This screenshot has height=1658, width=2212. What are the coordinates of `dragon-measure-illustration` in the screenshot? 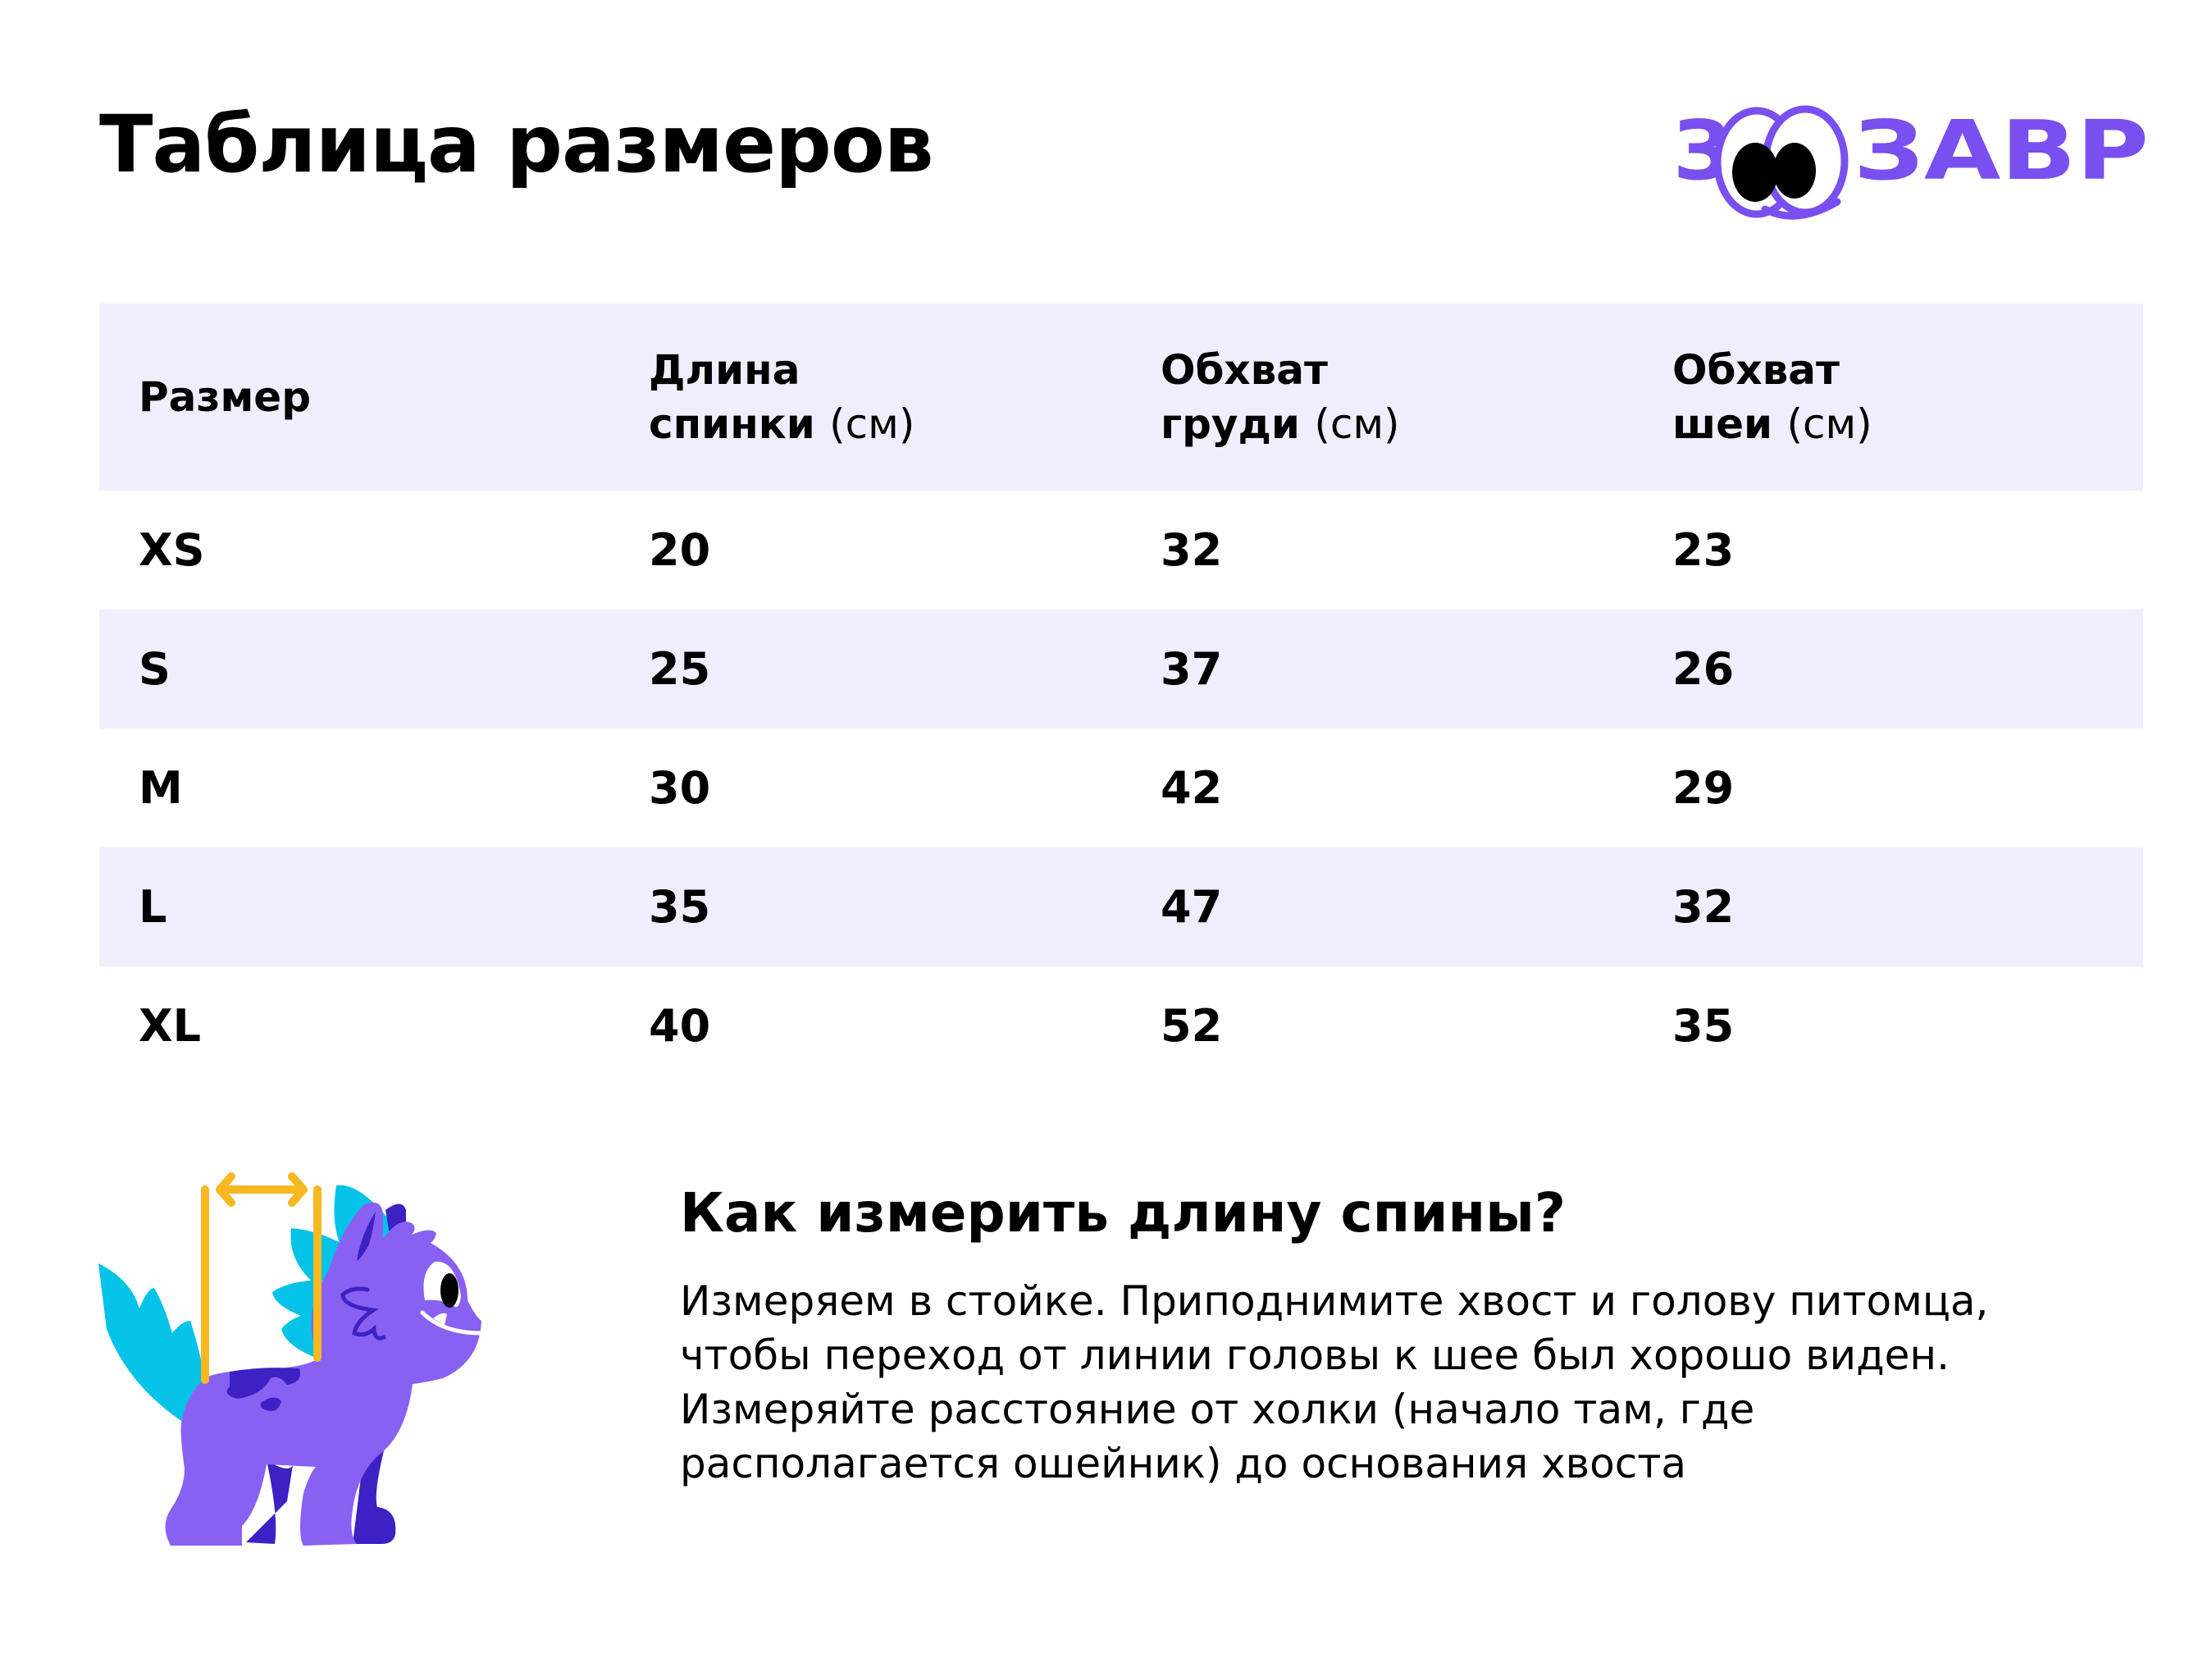 It's located at (291, 1359).